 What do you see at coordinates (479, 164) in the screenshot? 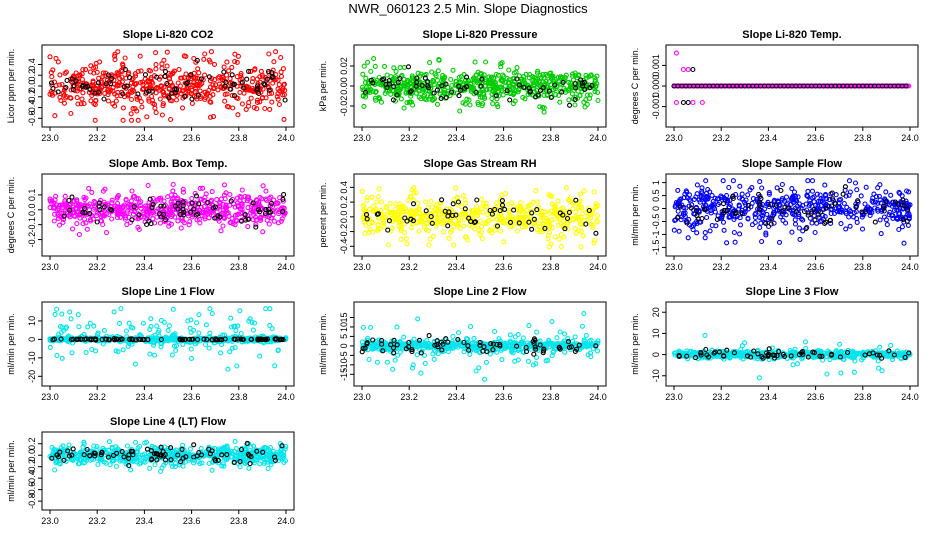
I see `panel-title: Slope Gas Stream RH` at bounding box center [479, 164].